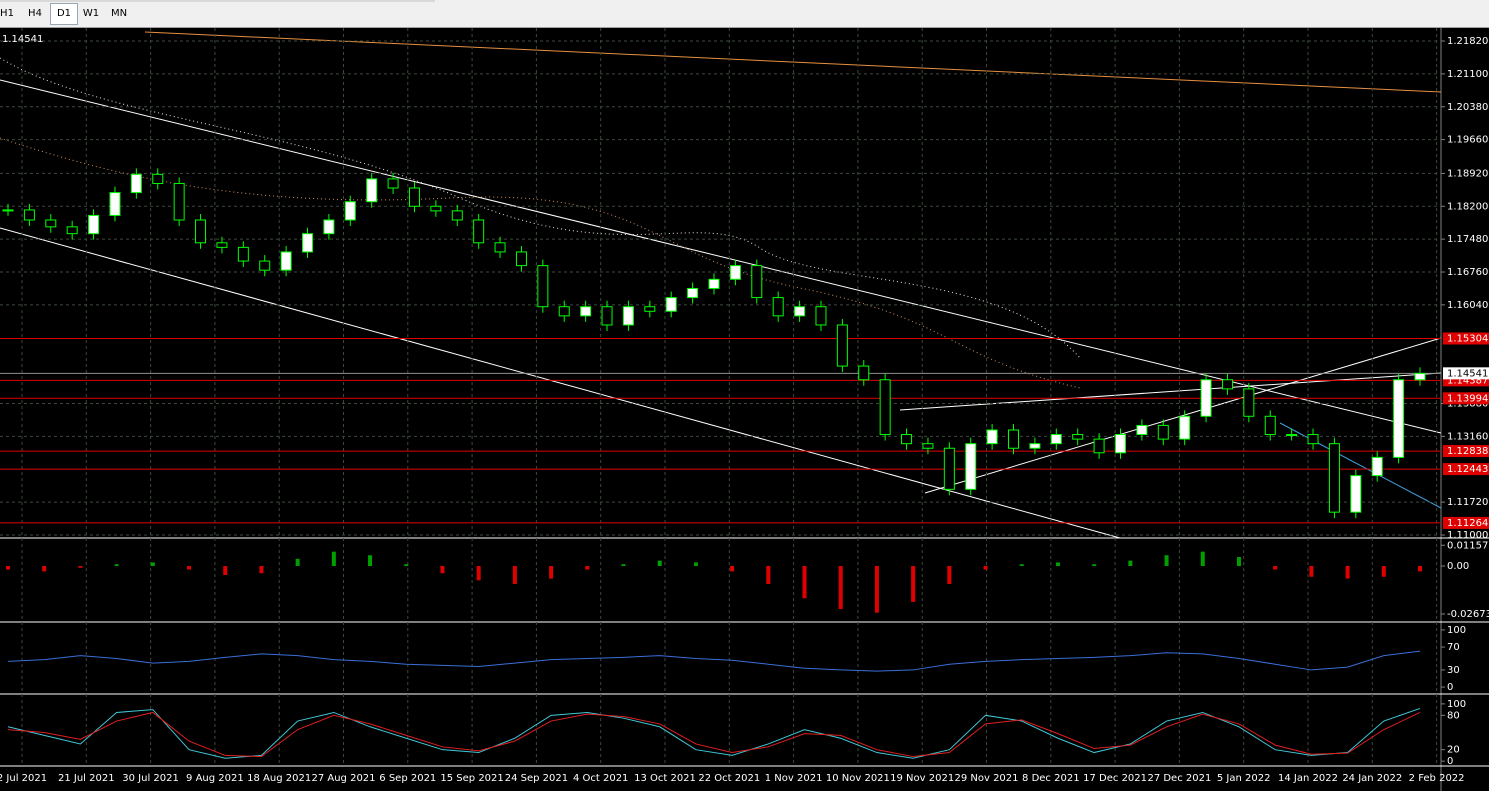  What do you see at coordinates (1467, 436) in the screenshot?
I see `y-tick-label: 1.13160` at bounding box center [1467, 436].